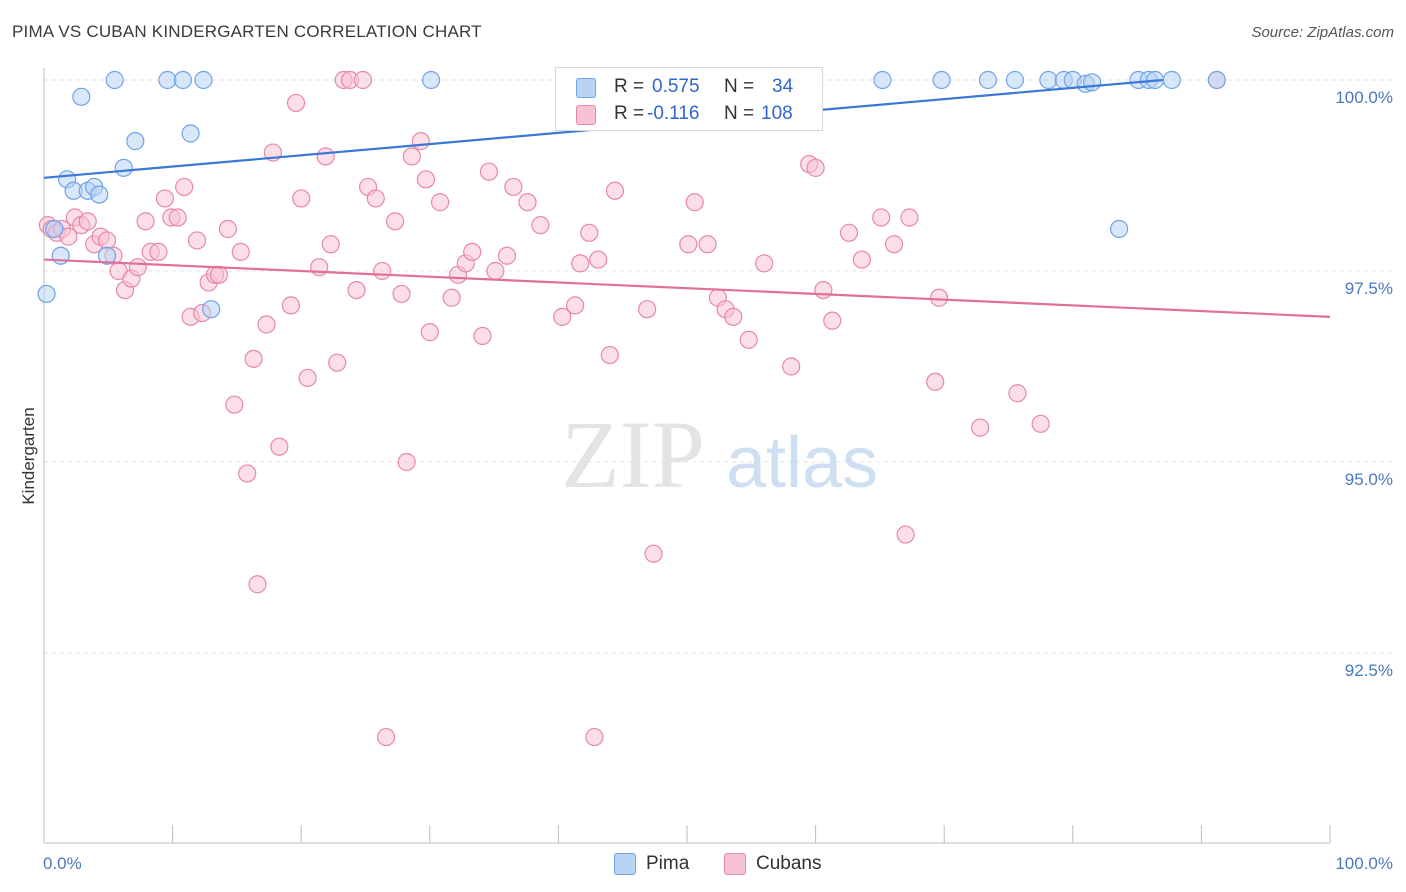 The height and width of the screenshot is (892, 1406). Describe the element at coordinates (28, 455) in the screenshot. I see `y-axis-title: Kindergarten` at that location.